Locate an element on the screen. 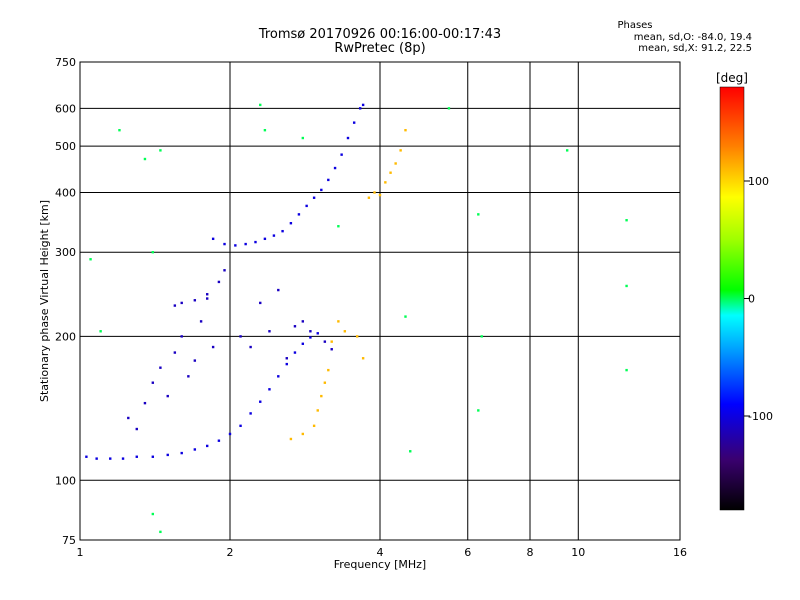 This screenshot has width=800, height=600. x-axis-ticks: 1 2 4 6 8 10 16 is located at coordinates (382, 552).